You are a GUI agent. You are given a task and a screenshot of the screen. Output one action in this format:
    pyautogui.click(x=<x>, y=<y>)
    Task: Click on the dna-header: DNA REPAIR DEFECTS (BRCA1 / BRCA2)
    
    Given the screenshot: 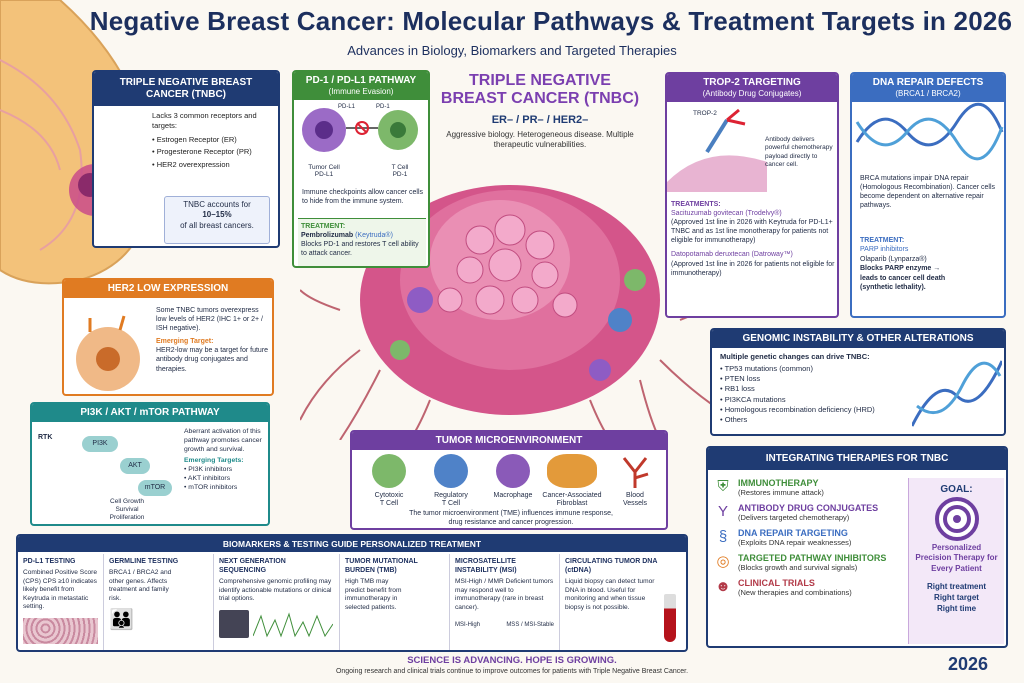 What is the action you would take?
    pyautogui.click(x=928, y=88)
    